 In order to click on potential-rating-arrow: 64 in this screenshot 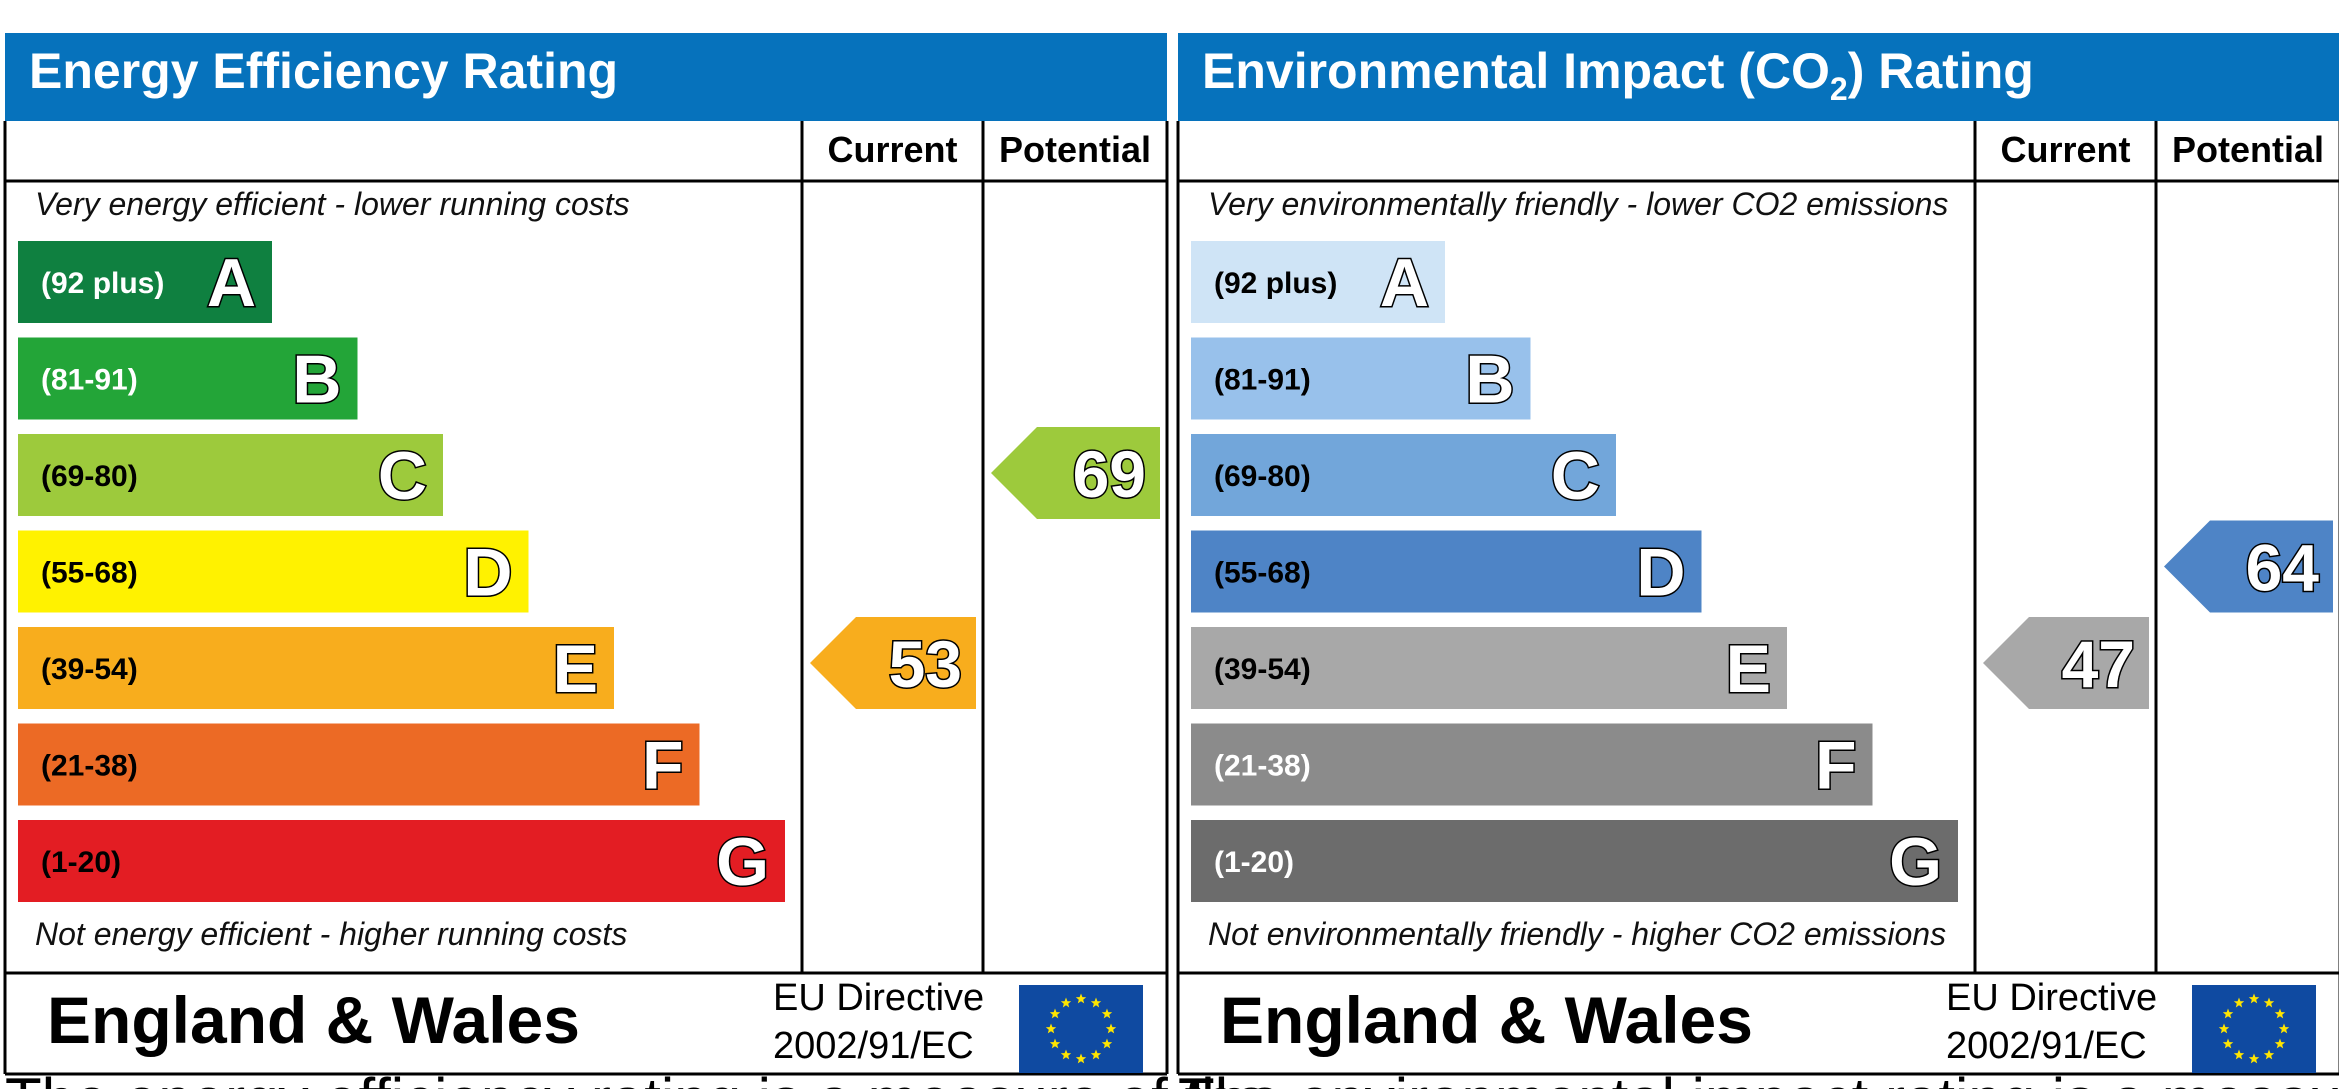, I will do `click(2248, 566)`.